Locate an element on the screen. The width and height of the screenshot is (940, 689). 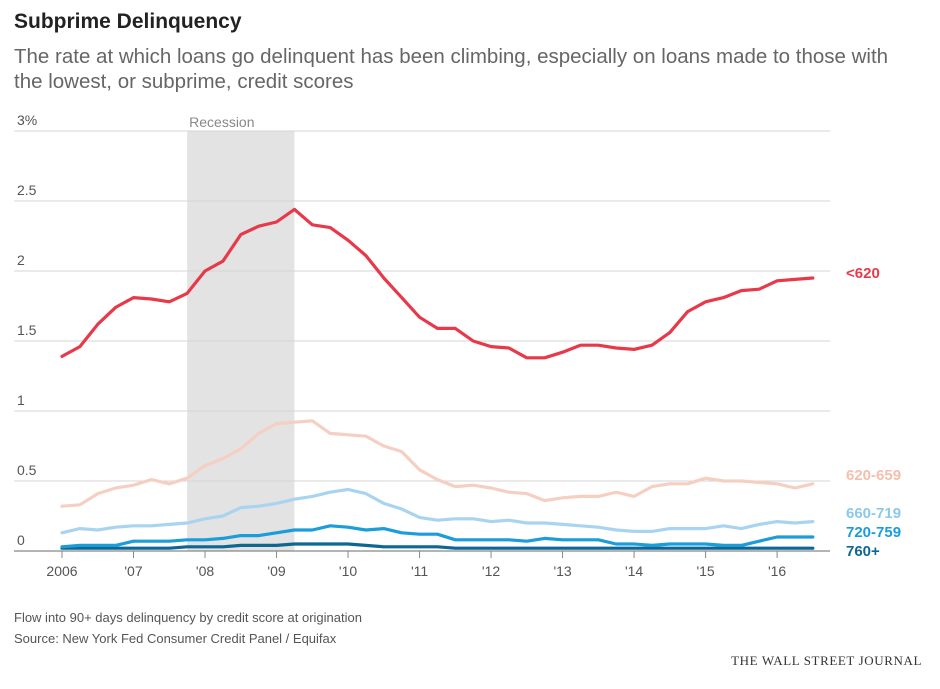
y-tick-label: 1 is located at coordinates (21, 400).